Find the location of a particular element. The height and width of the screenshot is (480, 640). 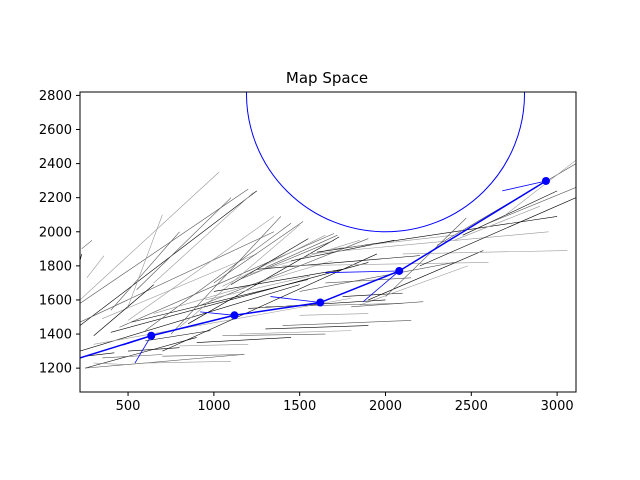

chart-title: Map Space is located at coordinates (327, 78).